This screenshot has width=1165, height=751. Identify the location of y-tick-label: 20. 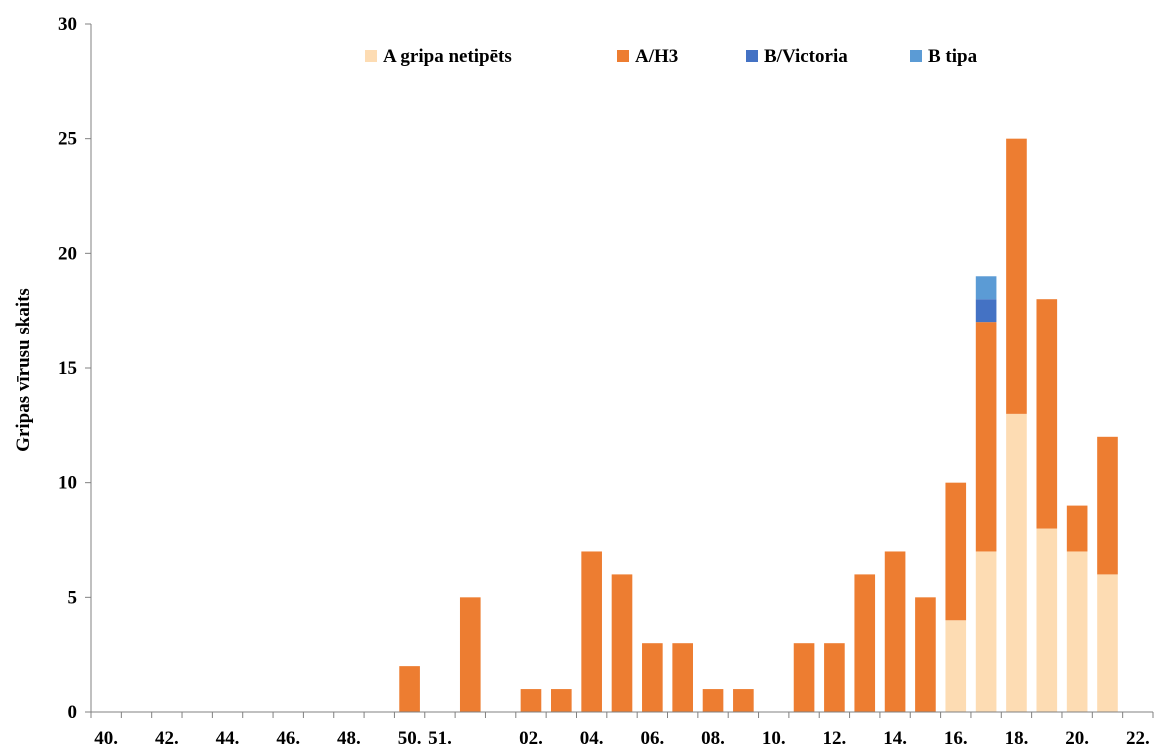
(67, 253).